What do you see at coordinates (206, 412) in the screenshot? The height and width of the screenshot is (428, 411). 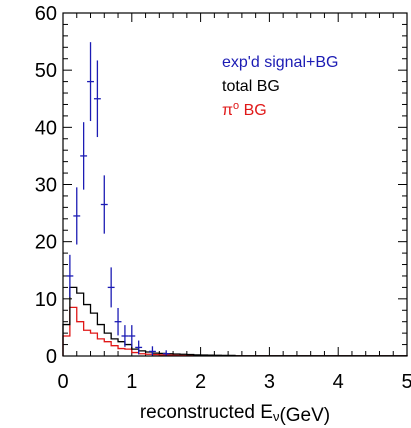 I see `x-axis-title-main: reconstructed E` at bounding box center [206, 412].